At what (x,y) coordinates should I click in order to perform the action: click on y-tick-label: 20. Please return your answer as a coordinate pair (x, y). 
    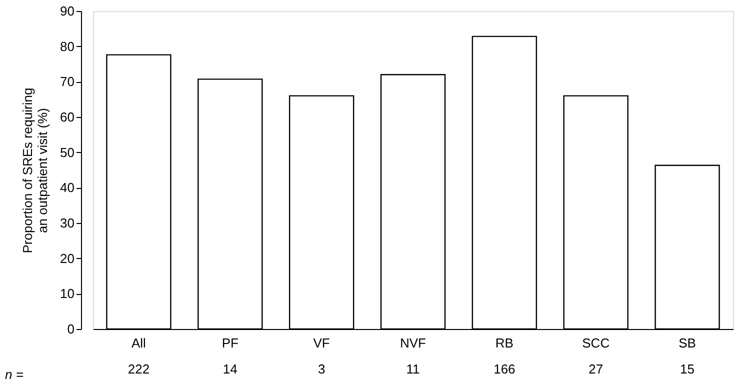
    Looking at the image, I should click on (67, 258).